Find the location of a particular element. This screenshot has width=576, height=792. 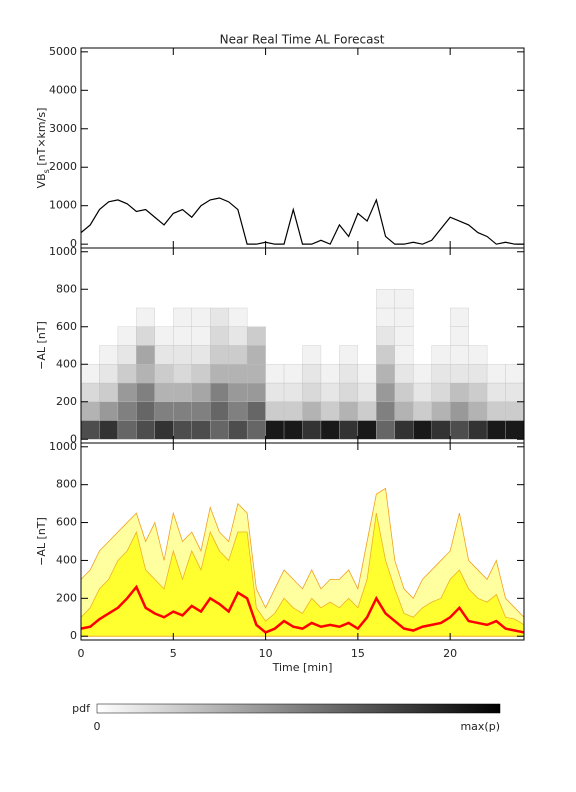

y-tick-label: 2000 is located at coordinates (63, 166).